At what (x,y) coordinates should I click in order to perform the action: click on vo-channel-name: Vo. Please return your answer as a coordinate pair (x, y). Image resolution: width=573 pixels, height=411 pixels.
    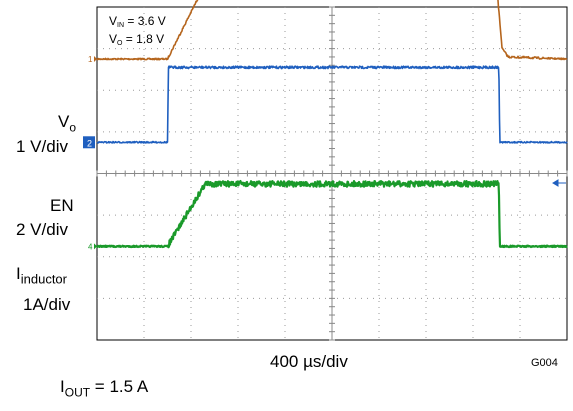
    Looking at the image, I should click on (67, 123).